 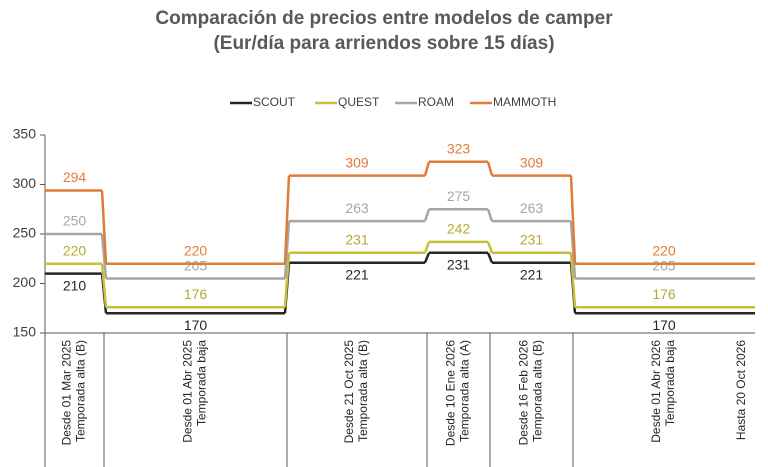 What do you see at coordinates (25, 134) in the screenshot?
I see `y-tick-label: 350` at bounding box center [25, 134].